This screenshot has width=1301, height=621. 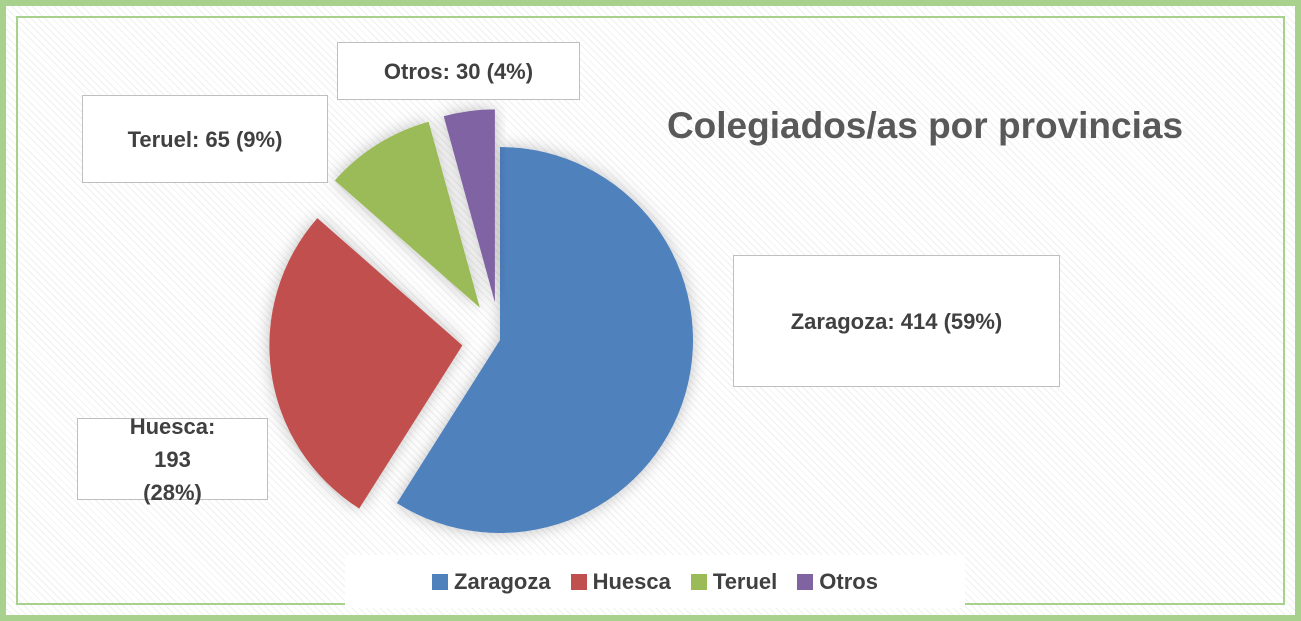 What do you see at coordinates (502, 581) in the screenshot?
I see `legend-label: Zaragoza` at bounding box center [502, 581].